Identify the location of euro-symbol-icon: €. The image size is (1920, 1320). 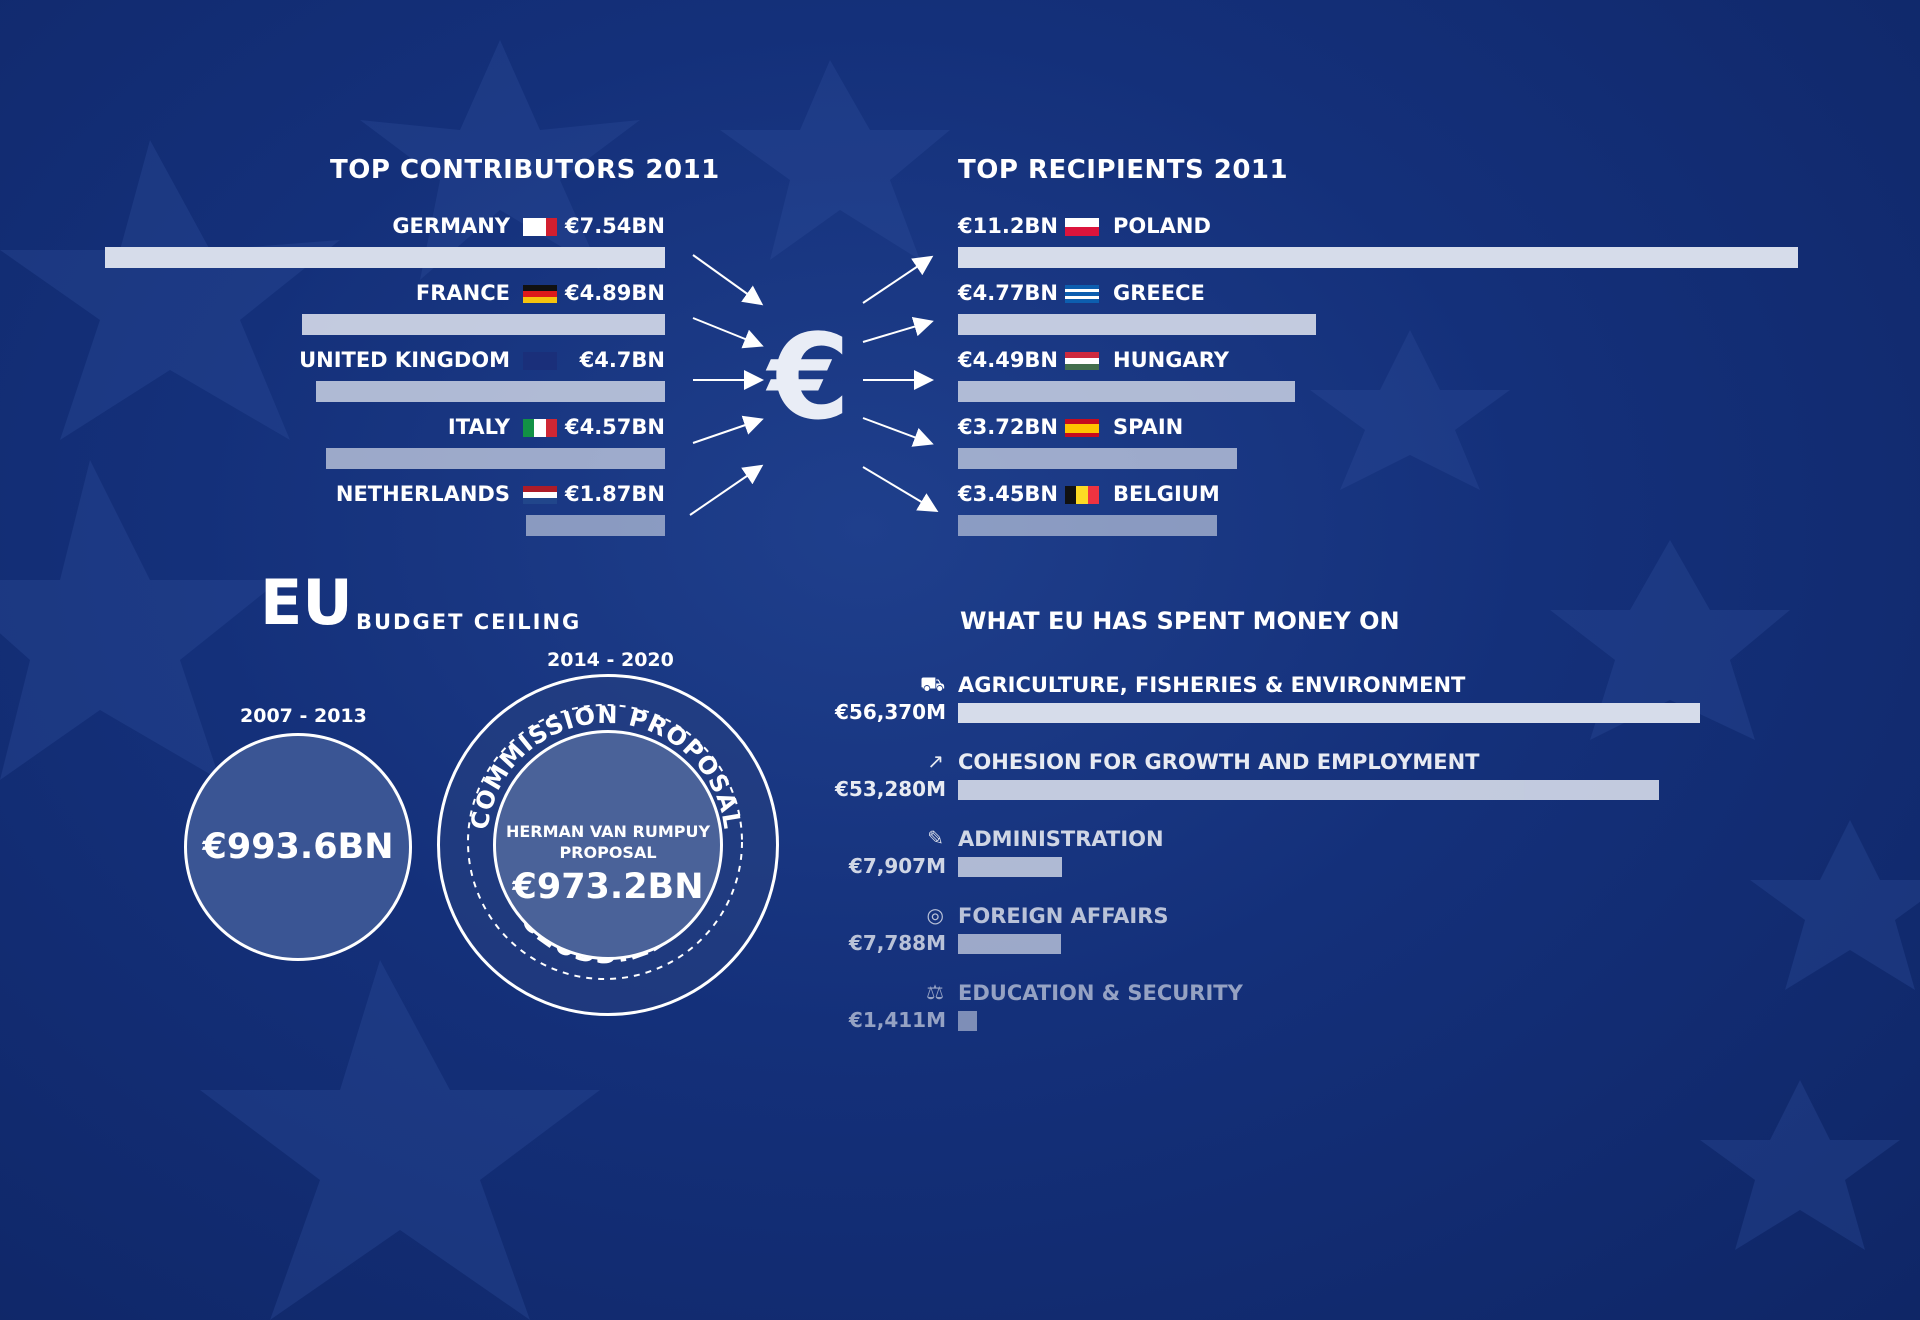
(809, 377).